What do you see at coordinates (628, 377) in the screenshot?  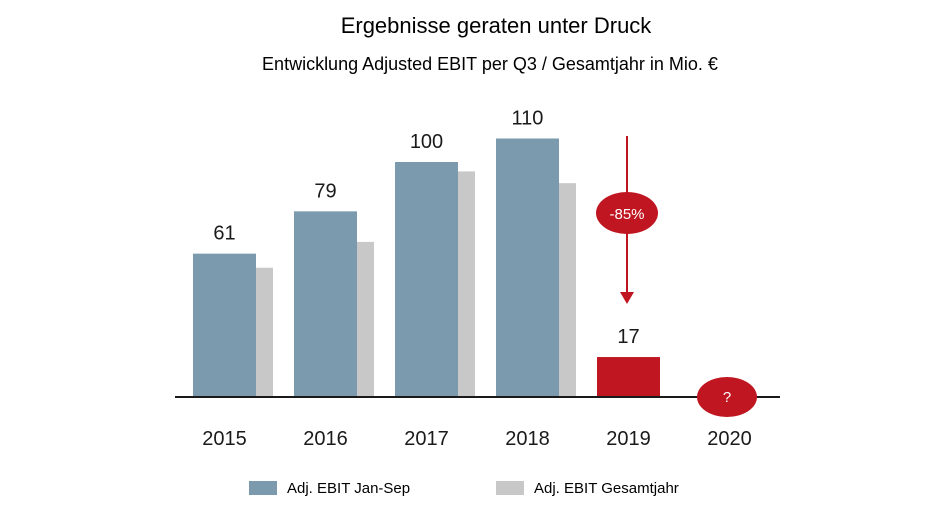 I see `bar-jan-sep-2019` at bounding box center [628, 377].